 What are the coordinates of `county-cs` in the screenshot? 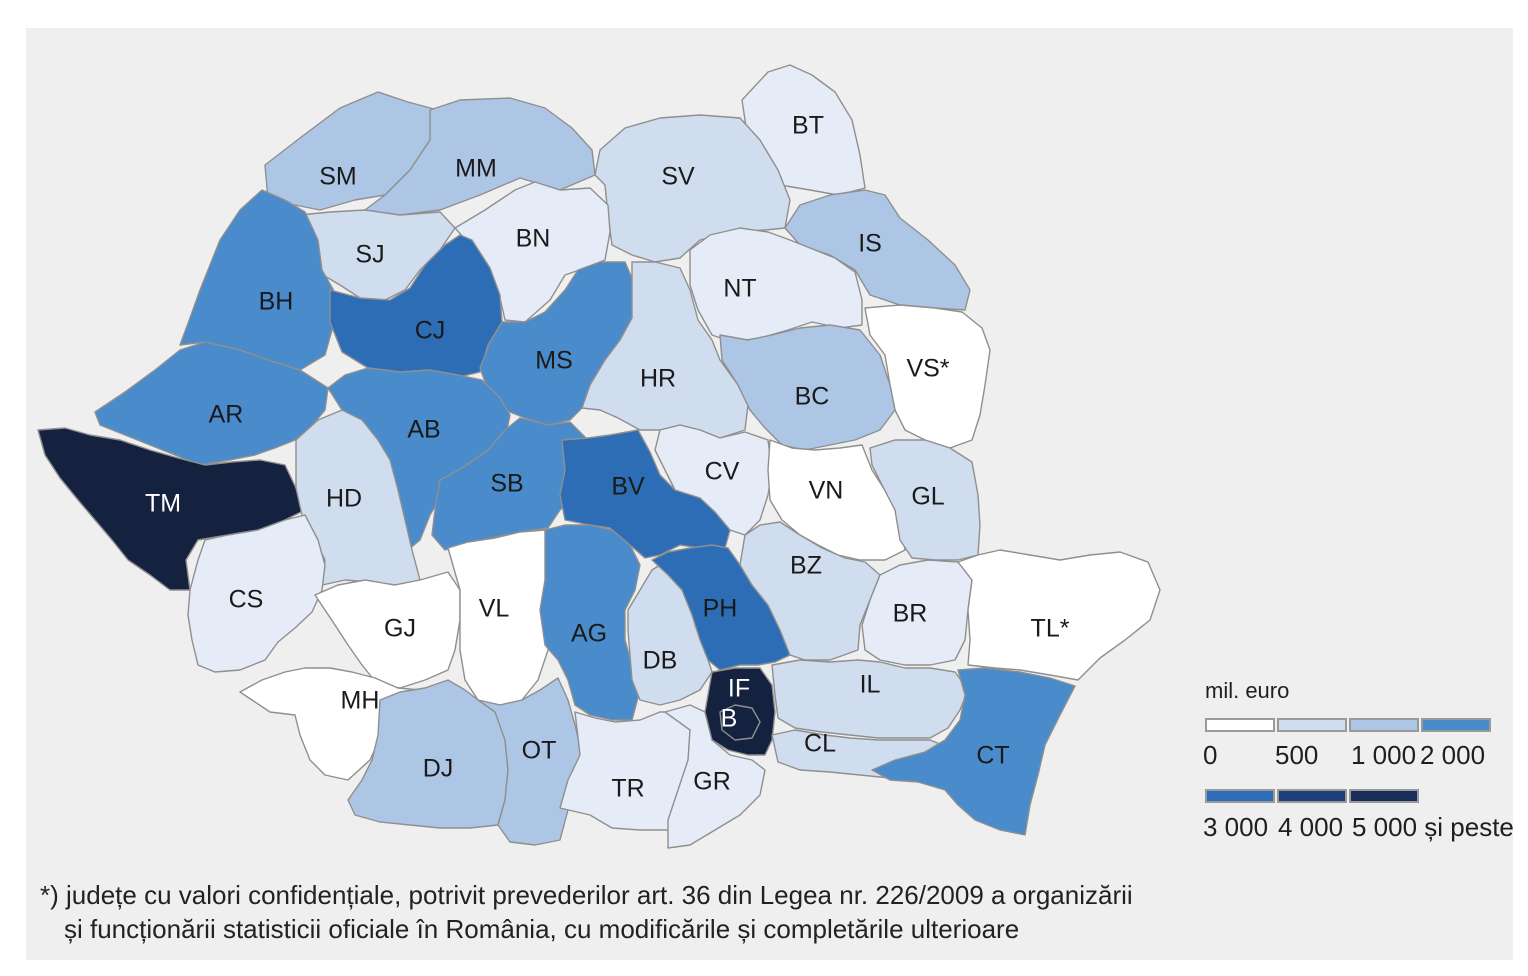 It's located at (256, 593).